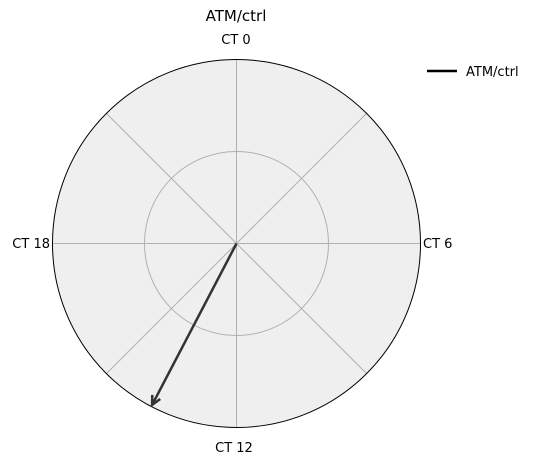  I want to click on legend: ATM/ctrl, so click(473, 72).